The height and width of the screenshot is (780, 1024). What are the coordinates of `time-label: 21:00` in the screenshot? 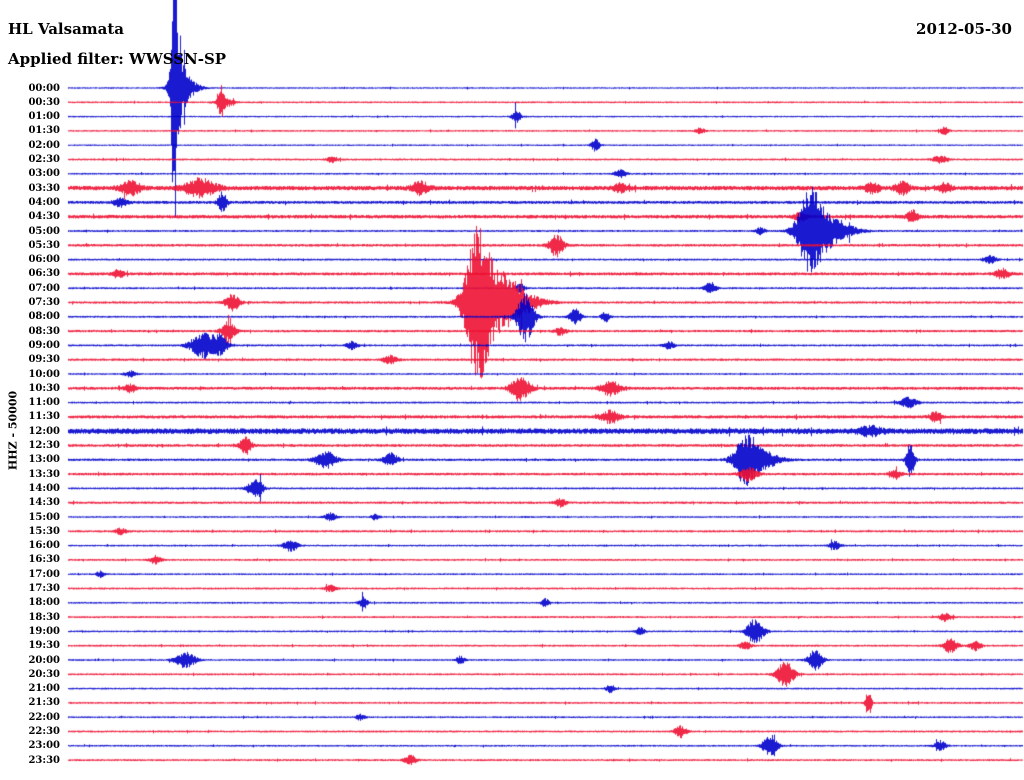 It's located at (44, 689).